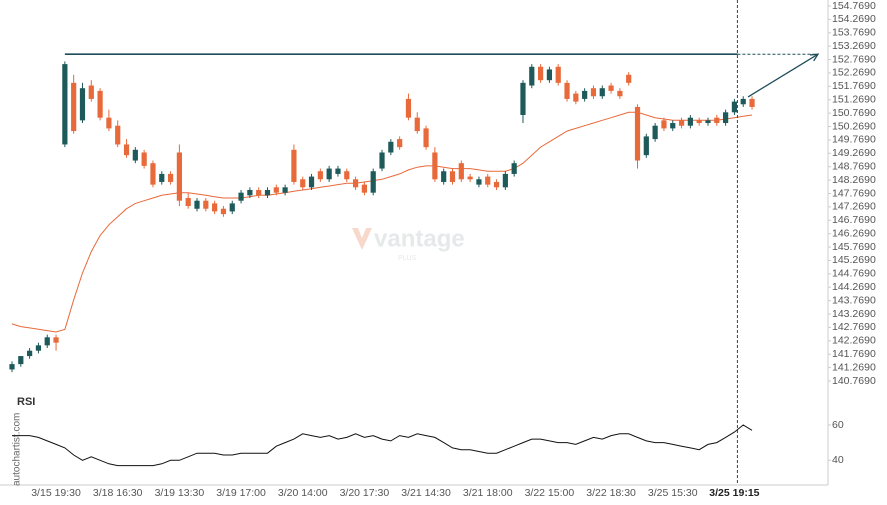  What do you see at coordinates (854, 6) in the screenshot?
I see `y-tick-label: 154.7690` at bounding box center [854, 6].